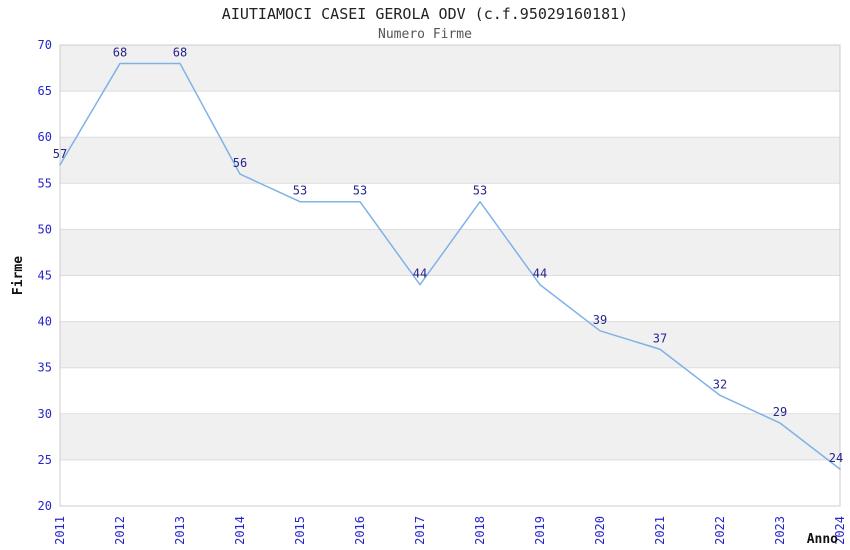  I want to click on x-tick-label: 2011, so click(60, 530).